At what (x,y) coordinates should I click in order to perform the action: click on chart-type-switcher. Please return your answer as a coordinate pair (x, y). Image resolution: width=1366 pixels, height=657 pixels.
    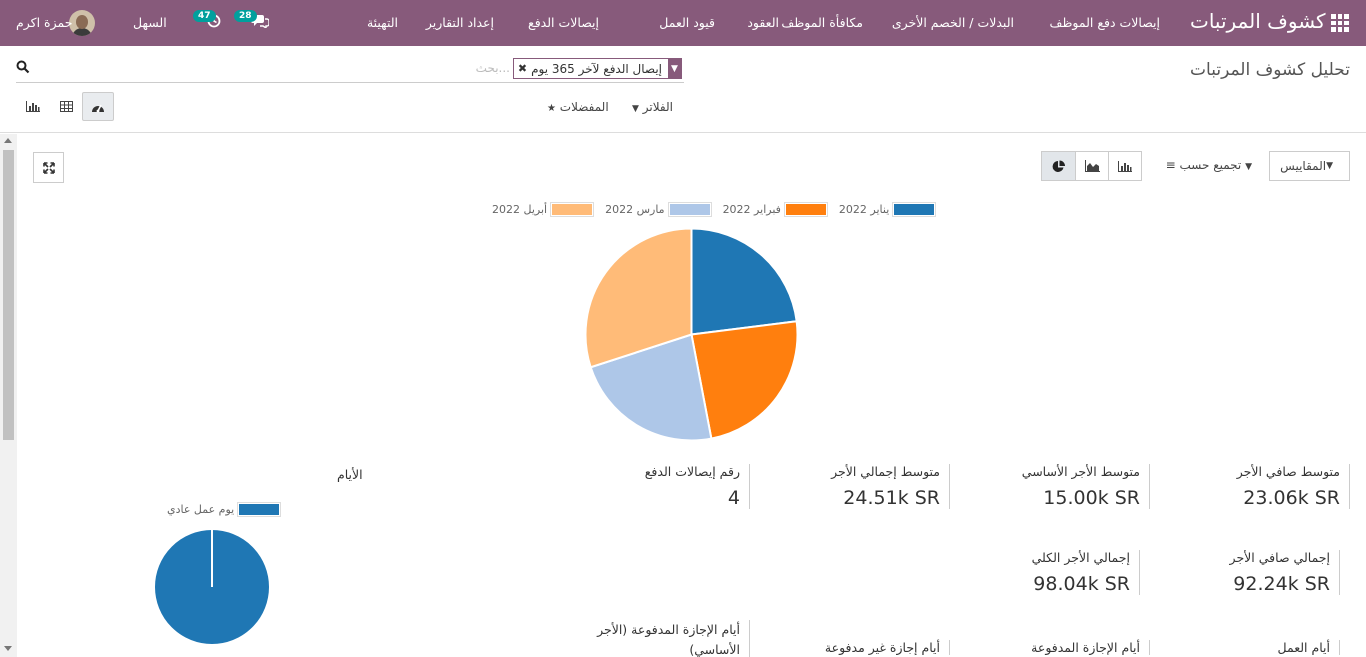
    Looking at the image, I should click on (1091, 166).